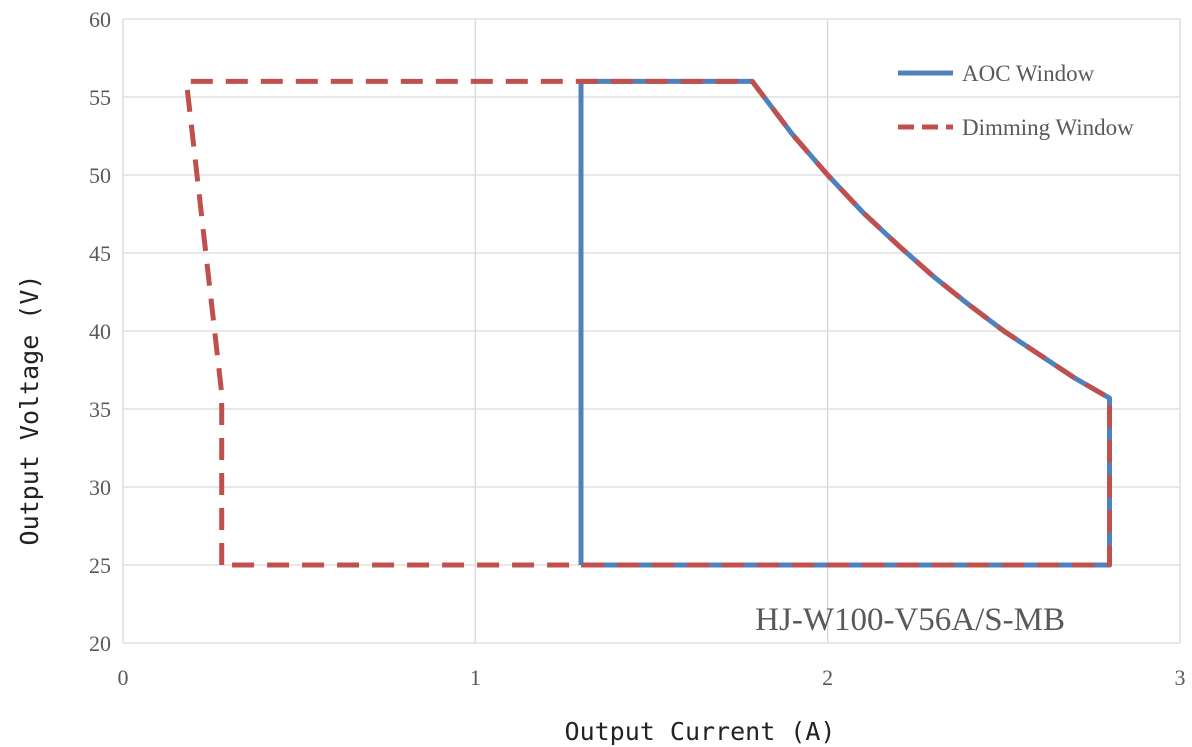 This screenshot has height=747, width=1192. What do you see at coordinates (100, 643) in the screenshot?
I see `y-tick-label: 20` at bounding box center [100, 643].